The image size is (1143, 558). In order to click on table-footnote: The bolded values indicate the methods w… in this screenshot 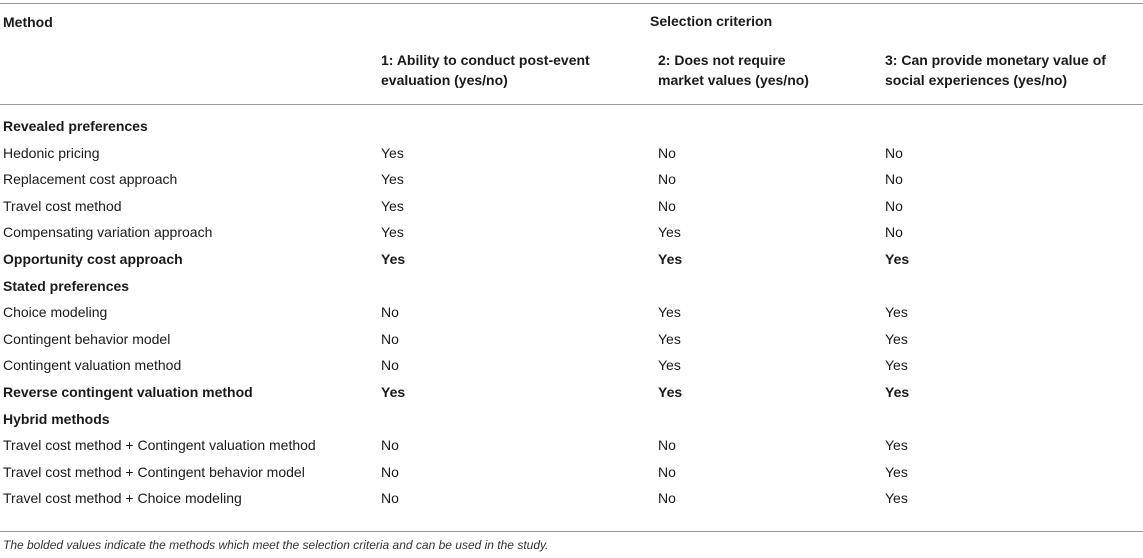, I will do `click(276, 545)`.